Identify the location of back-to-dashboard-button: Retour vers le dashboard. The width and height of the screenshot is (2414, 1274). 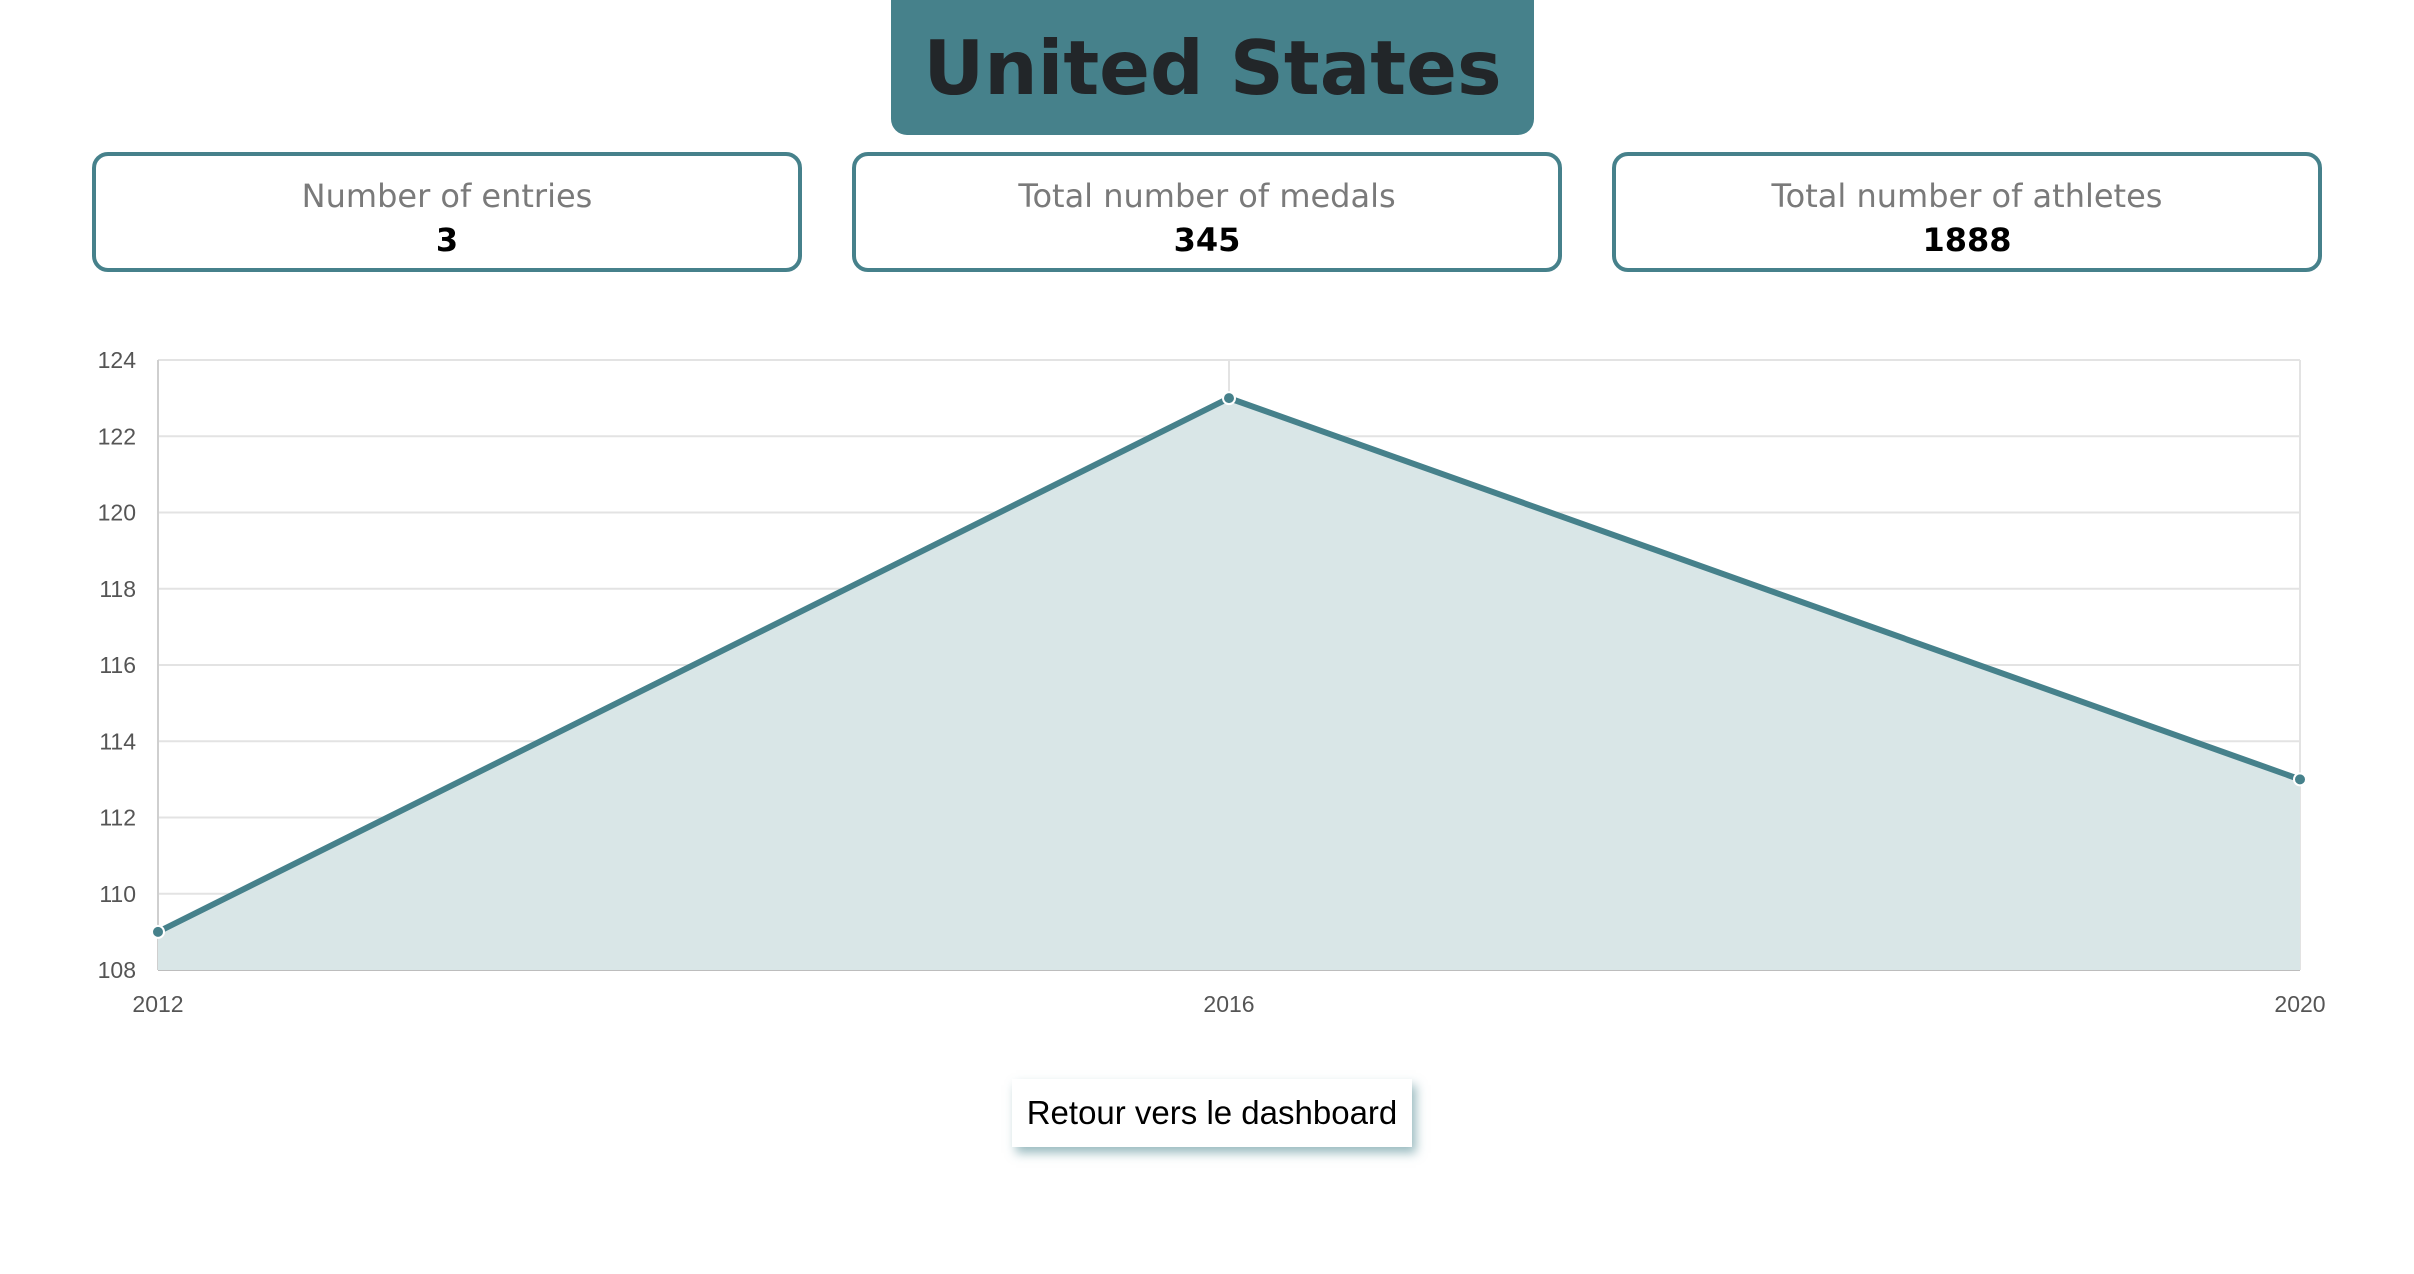
(1212, 1113).